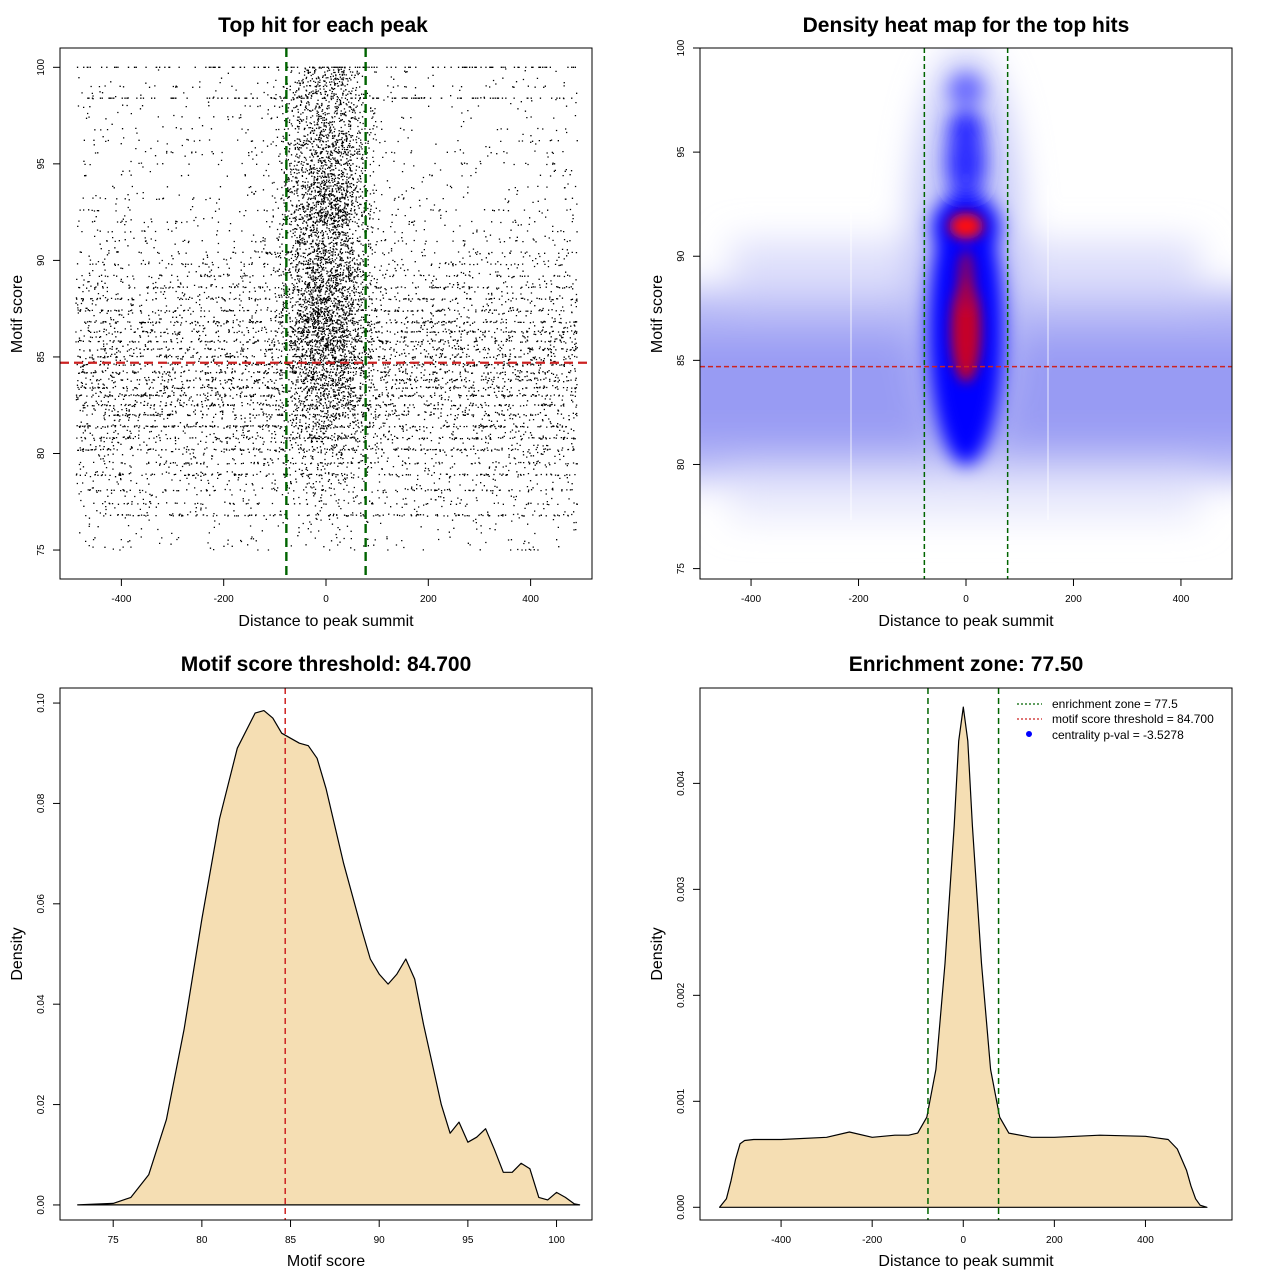  I want to click on heatmap-hotspot-bridge, so click(966, 280).